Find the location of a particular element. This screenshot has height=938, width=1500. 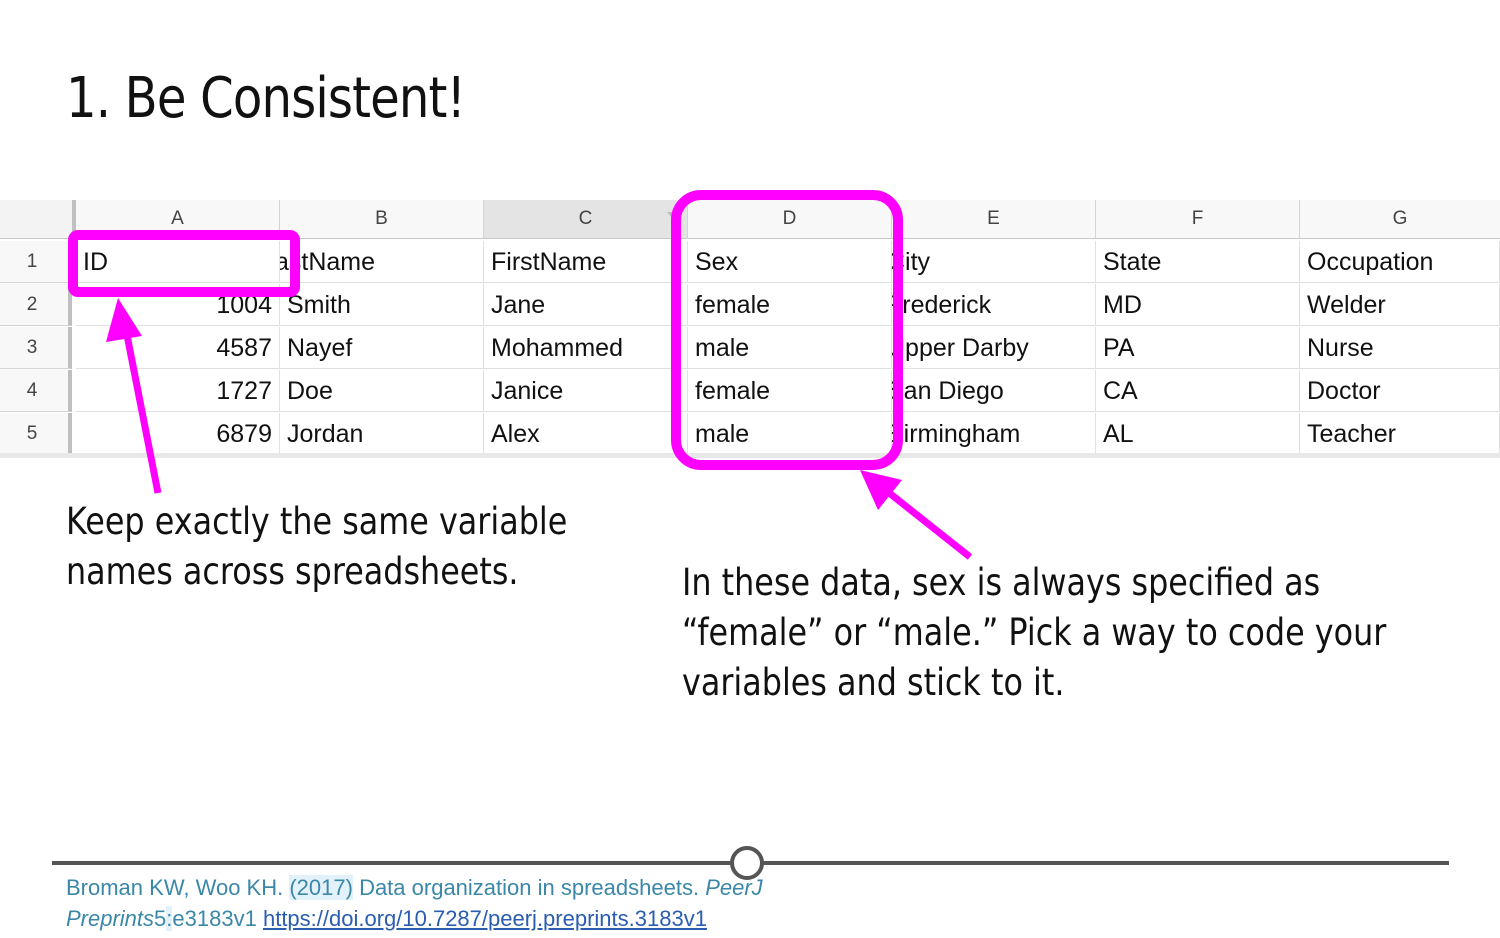

cell-c4: Janice is located at coordinates (586, 391).